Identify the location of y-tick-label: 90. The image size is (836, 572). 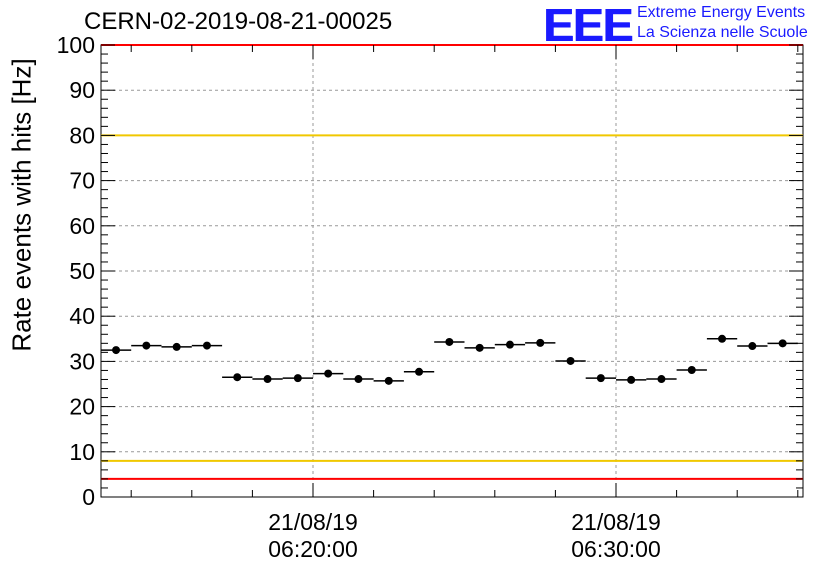
(82, 90).